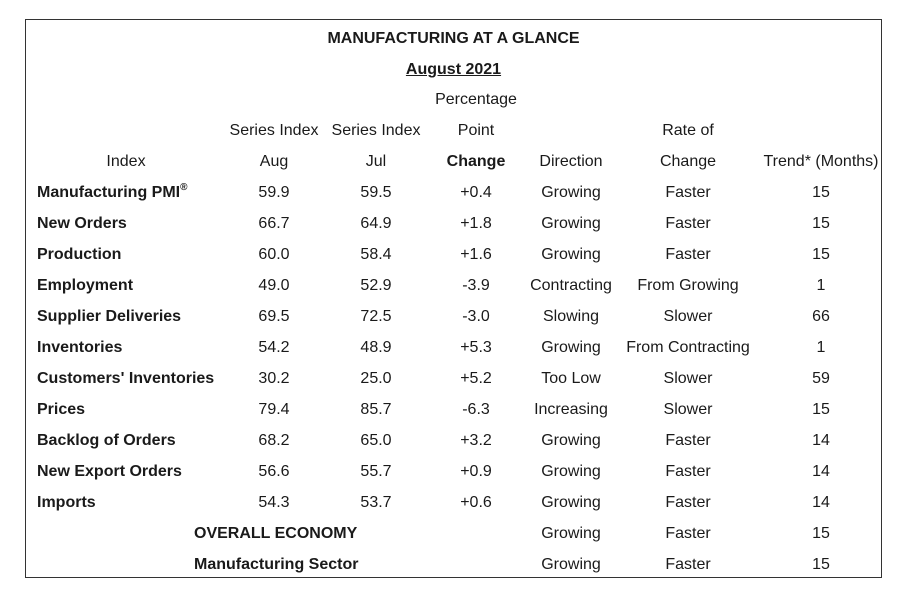  What do you see at coordinates (109, 471) in the screenshot?
I see `row-index-label: New Export Orders` at bounding box center [109, 471].